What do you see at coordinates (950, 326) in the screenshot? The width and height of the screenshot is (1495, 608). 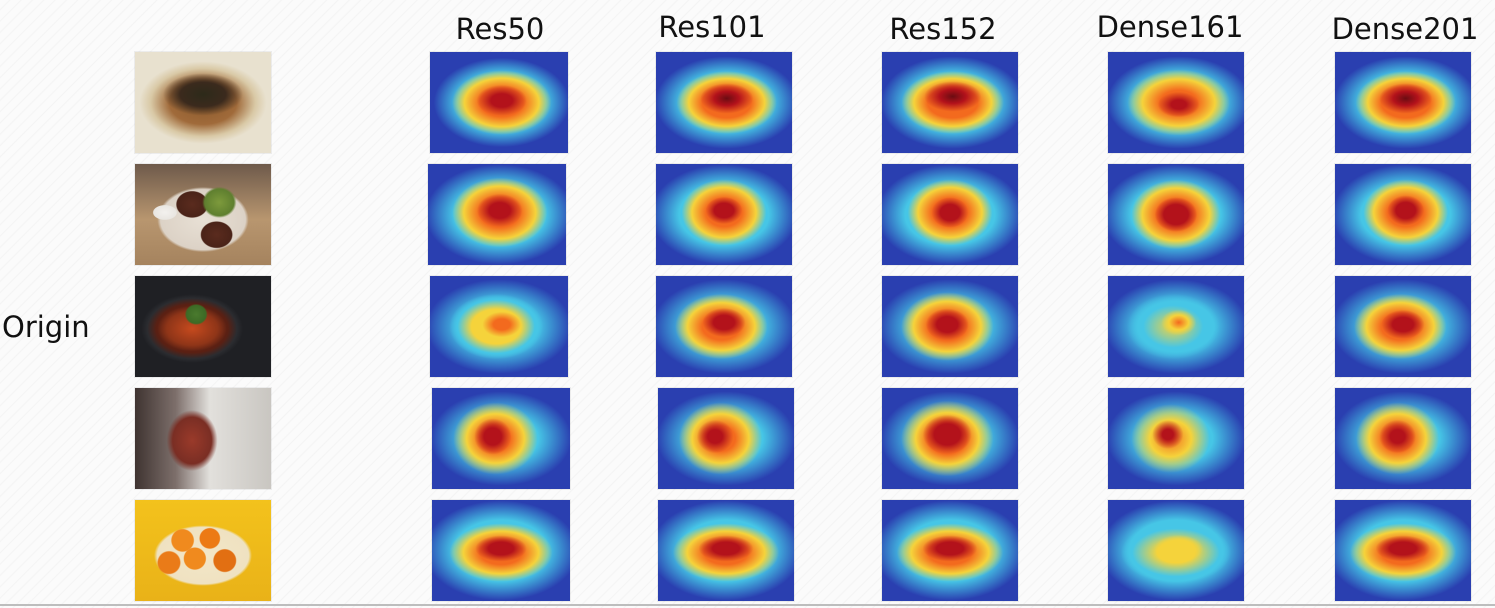 I see `heatmap-res152-row3` at bounding box center [950, 326].